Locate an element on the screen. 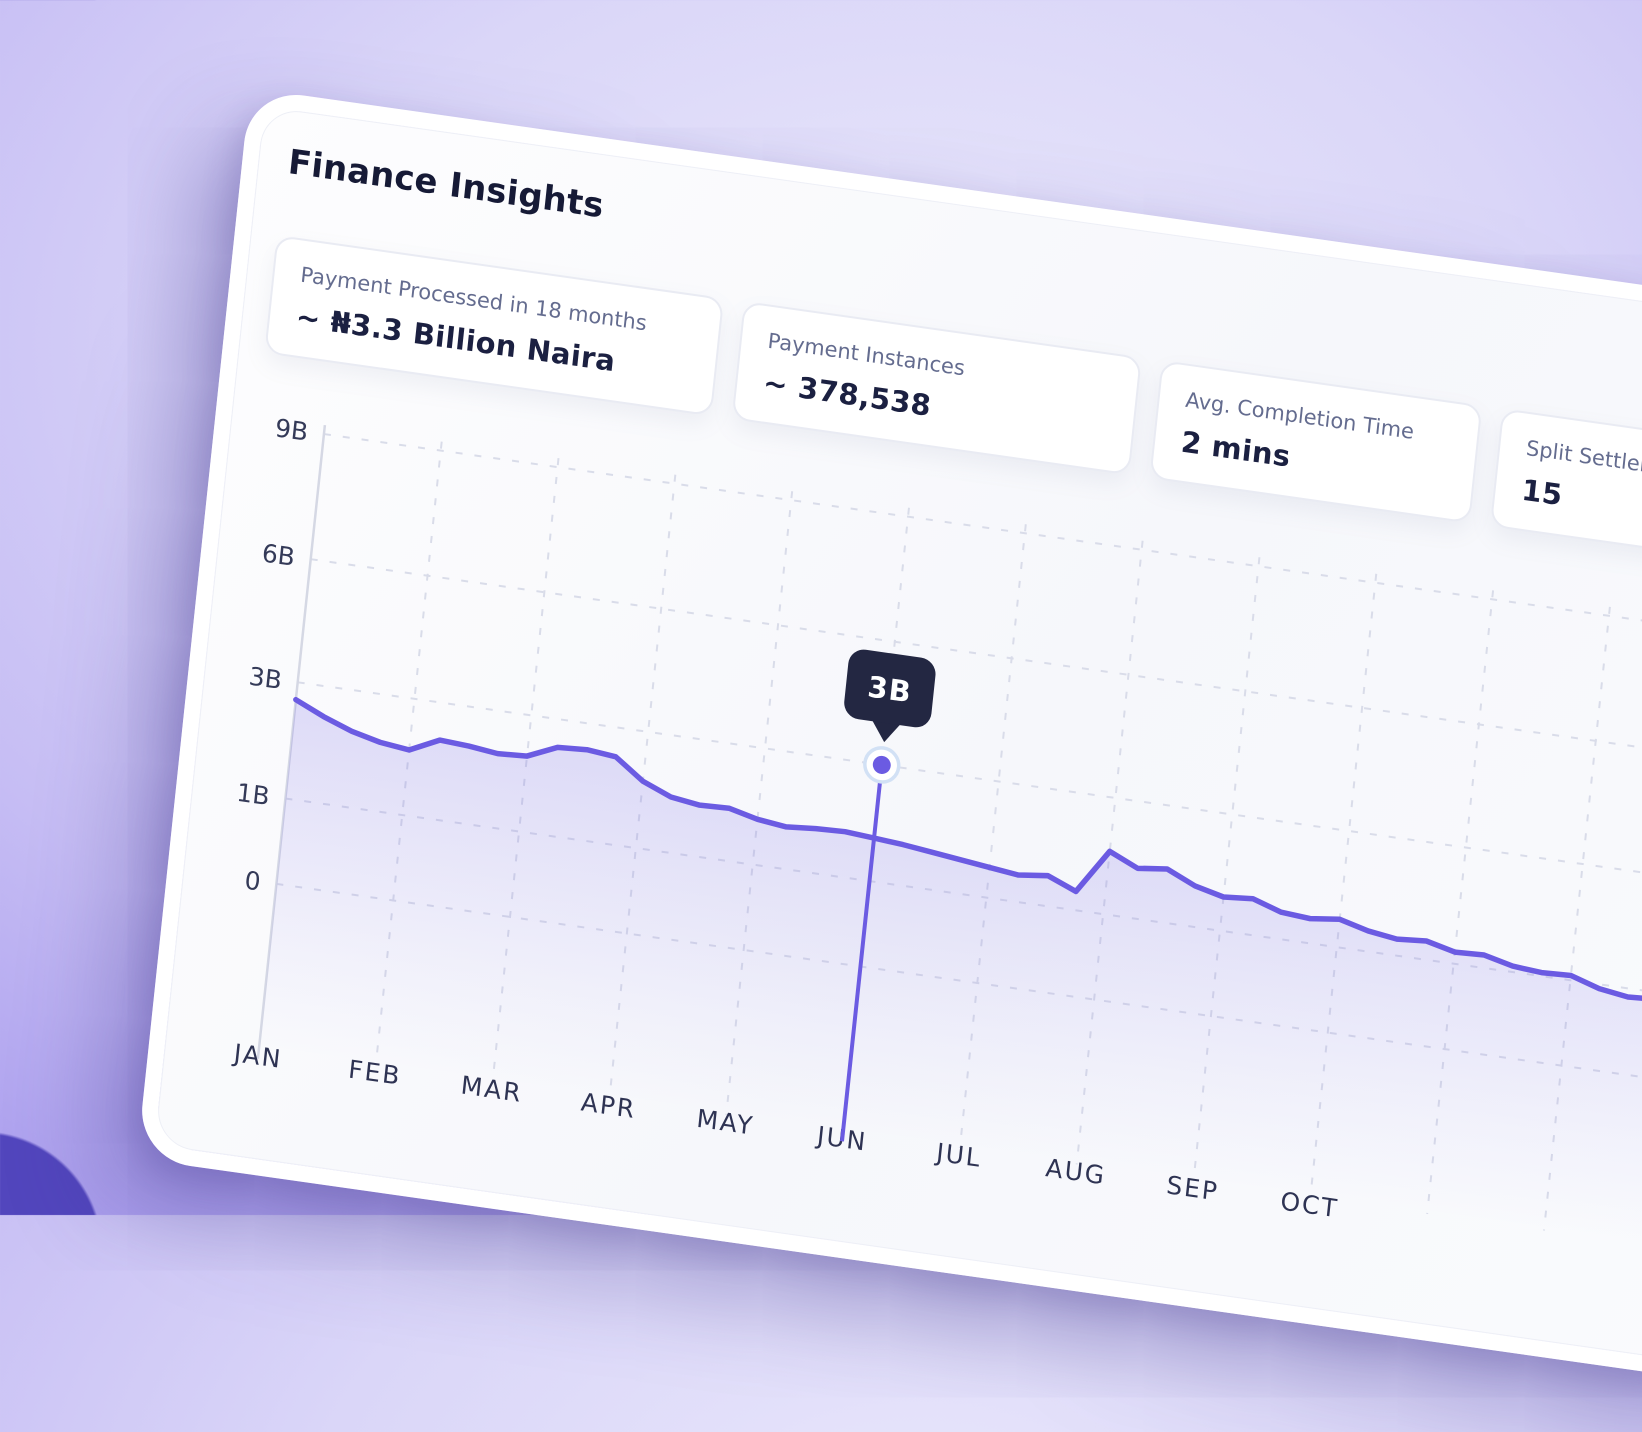 The image size is (1642, 1432). stat-card-payment-instances: Payment Instances ~ 378,538 is located at coordinates (936, 388).